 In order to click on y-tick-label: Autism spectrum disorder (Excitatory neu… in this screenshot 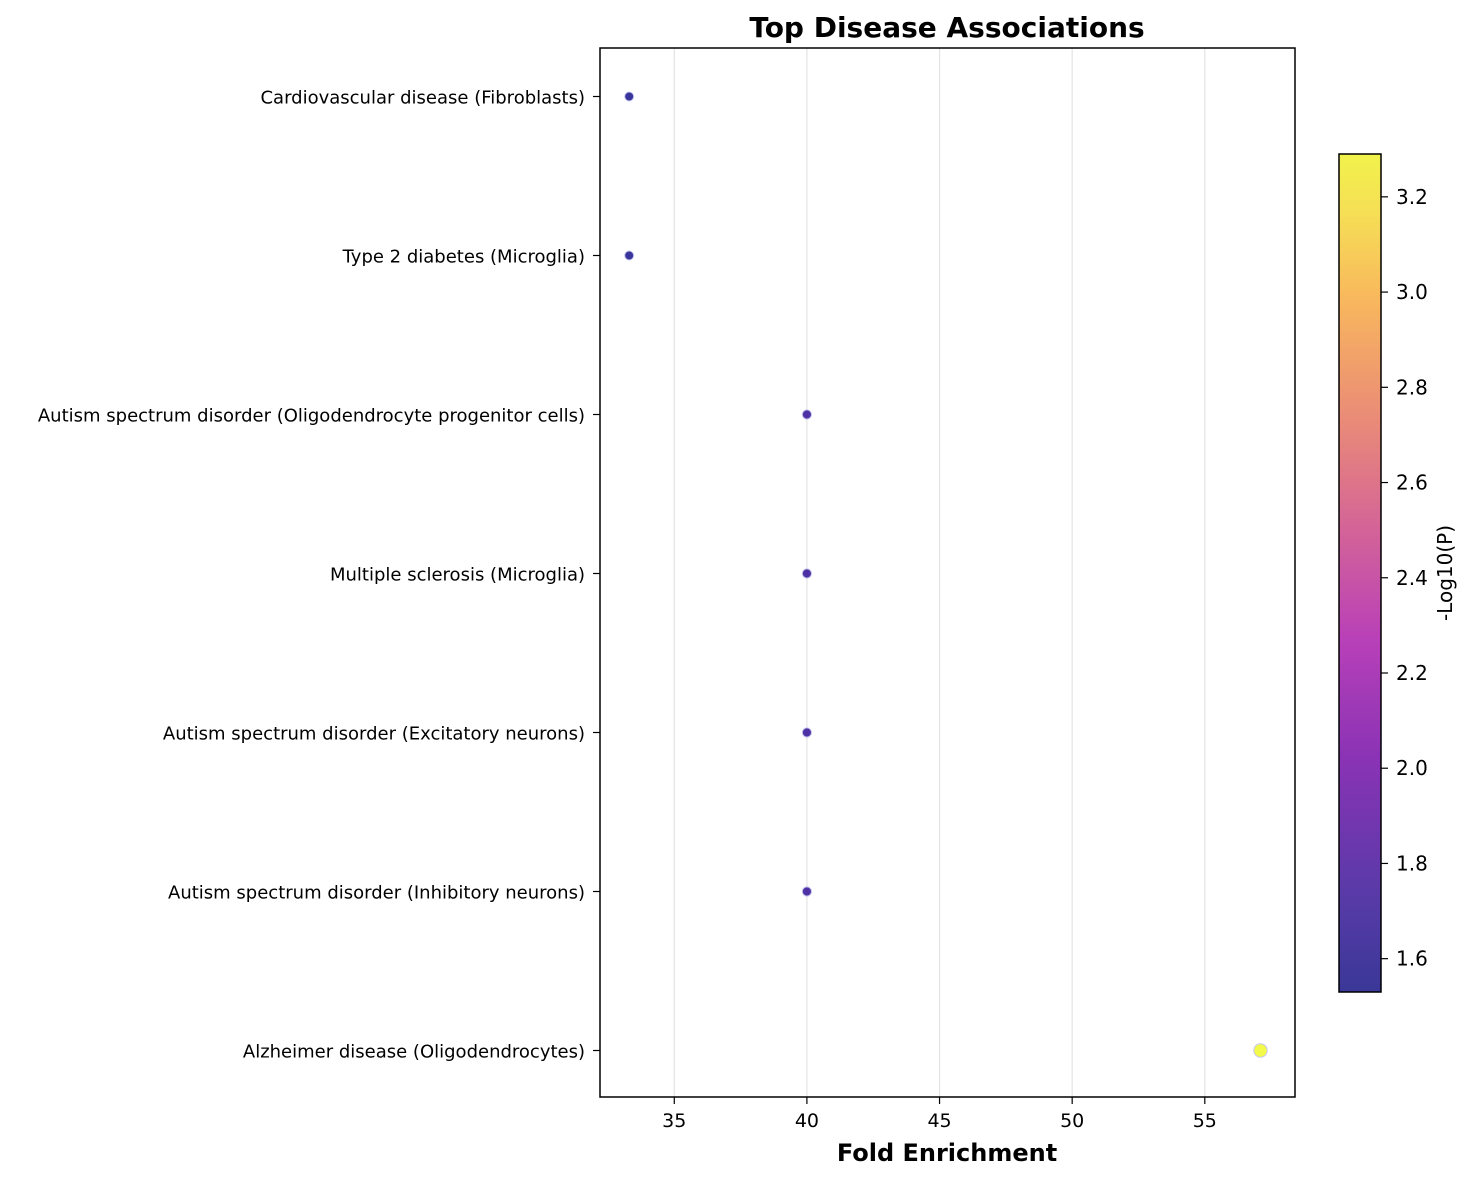, I will do `click(374, 734)`.